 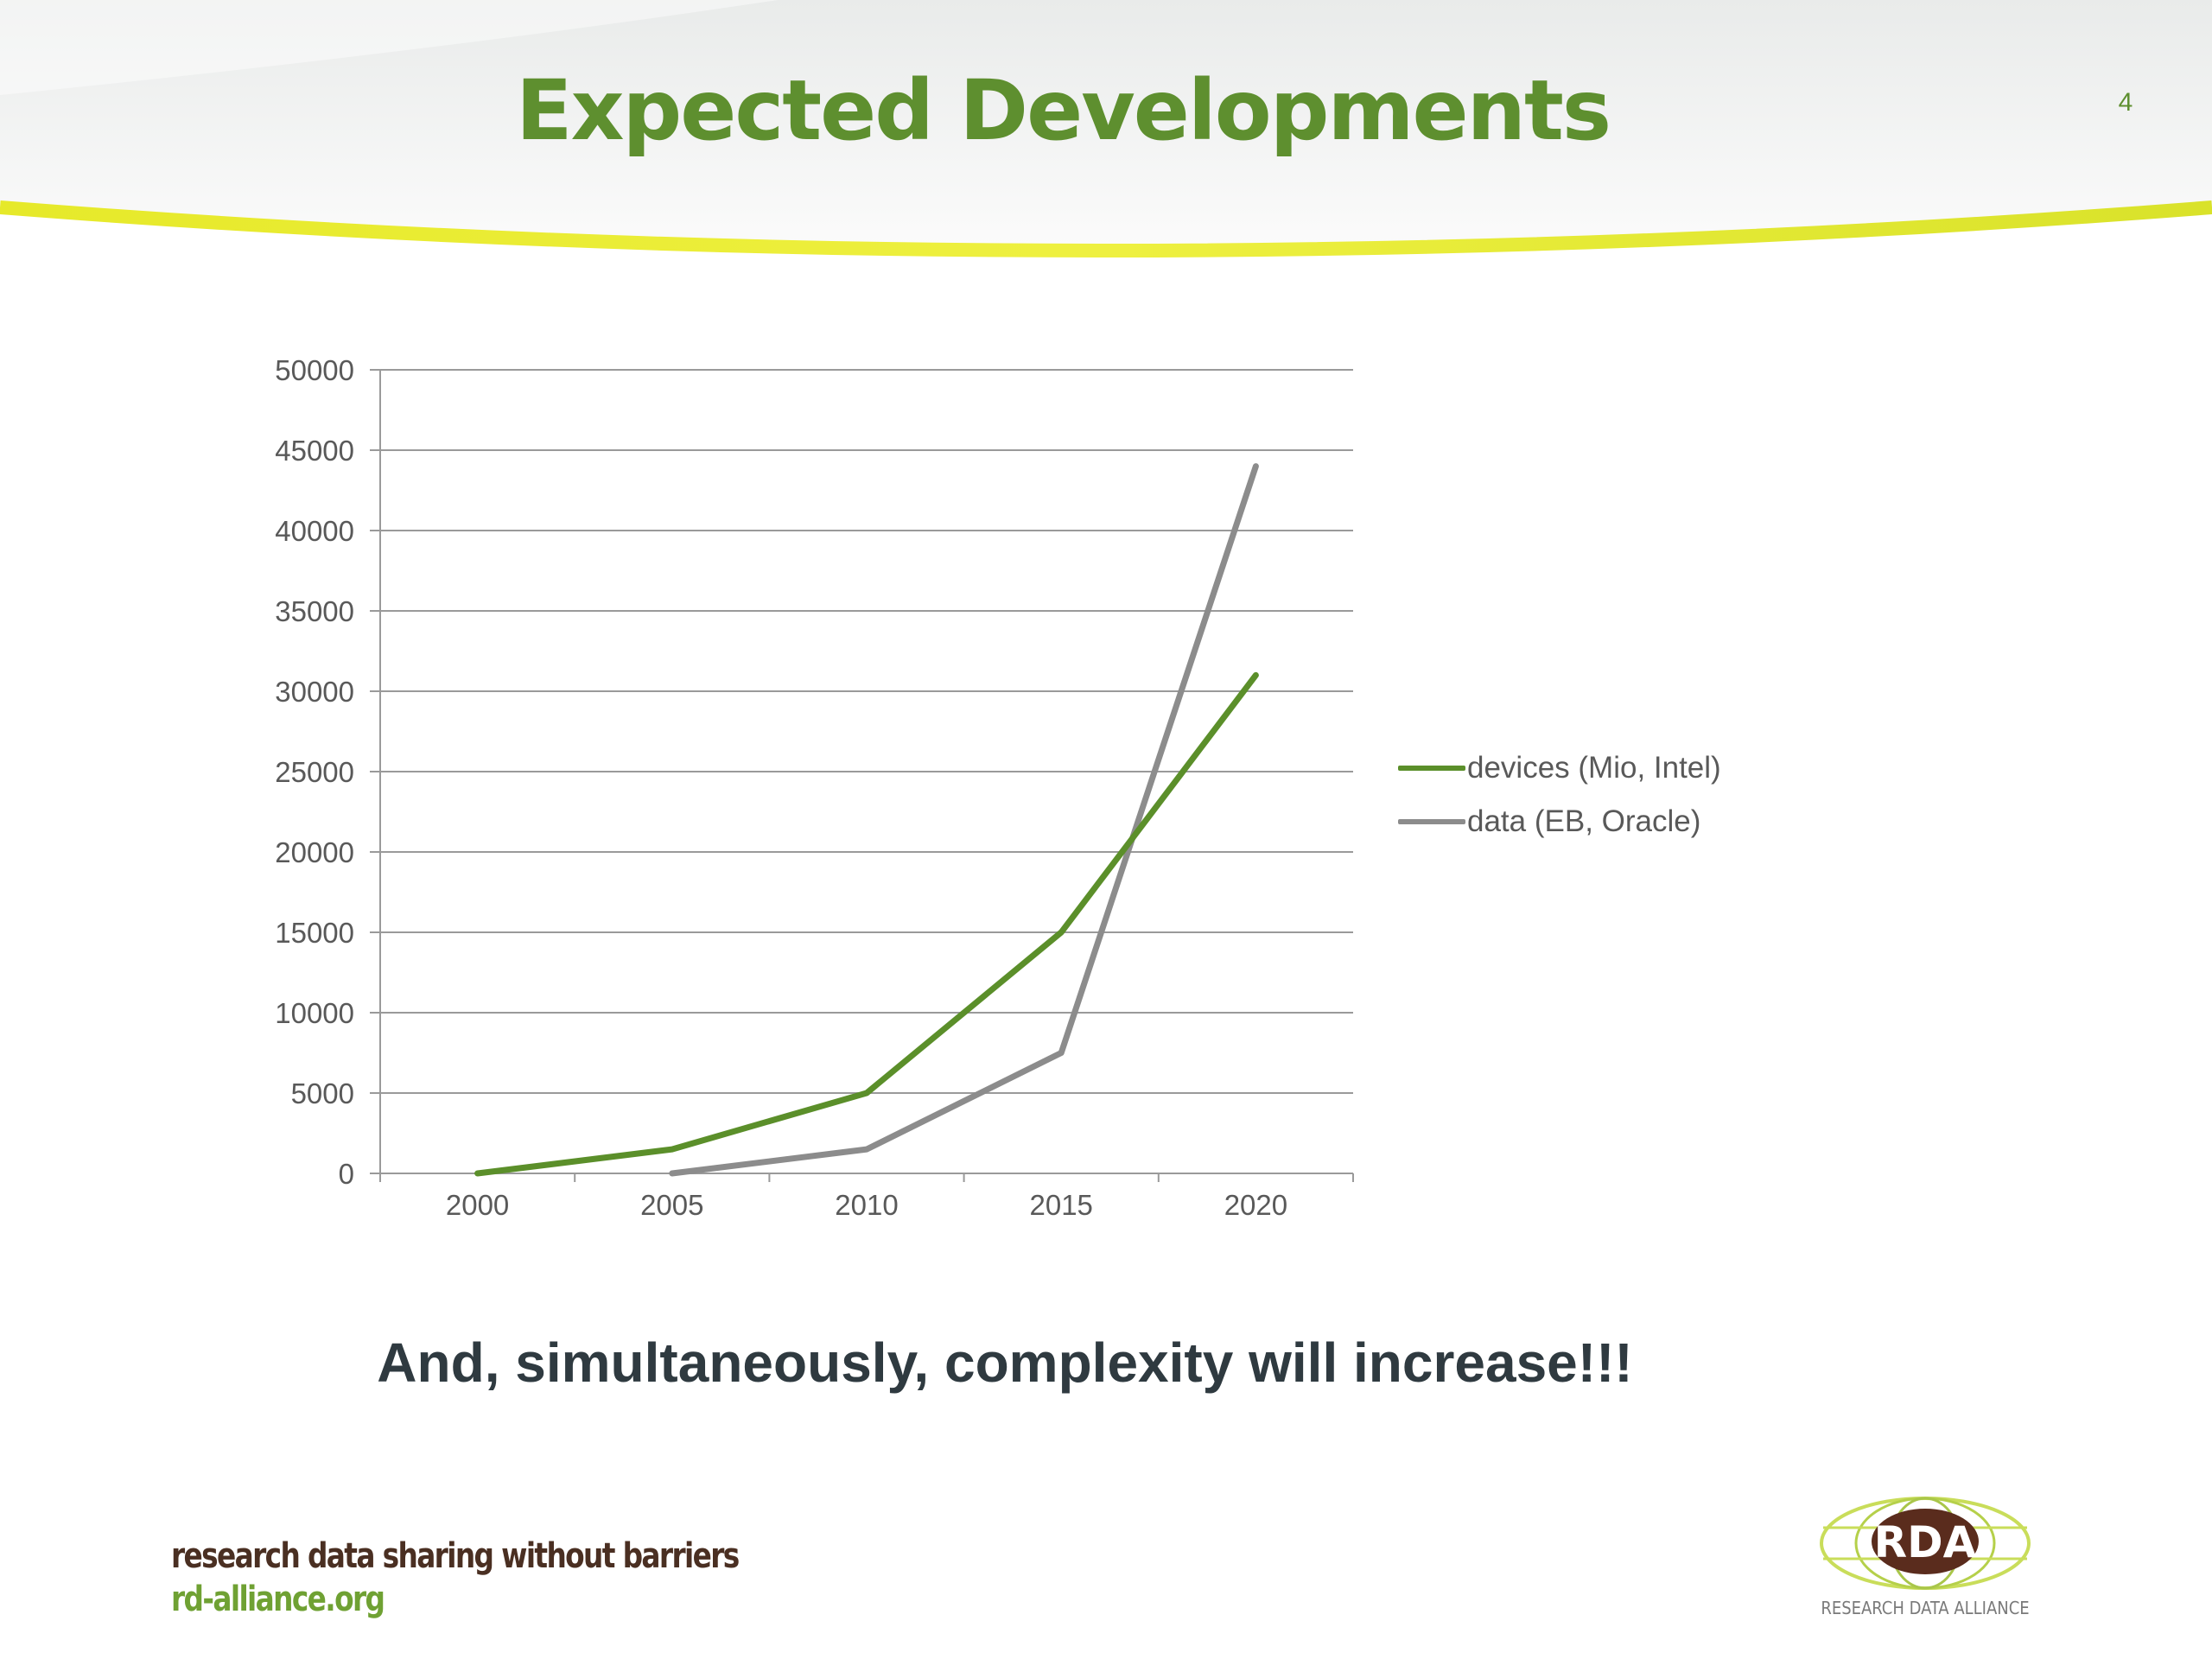 I want to click on footer-url: rd-alliance.org, so click(x=278, y=1599).